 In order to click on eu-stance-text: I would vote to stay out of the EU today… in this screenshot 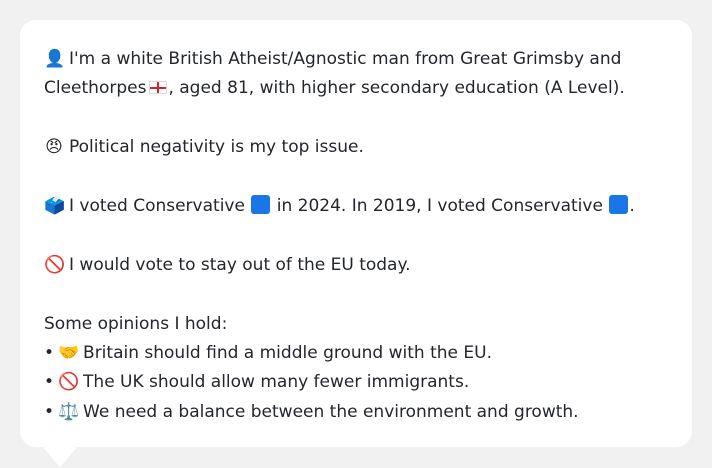, I will do `click(240, 264)`.